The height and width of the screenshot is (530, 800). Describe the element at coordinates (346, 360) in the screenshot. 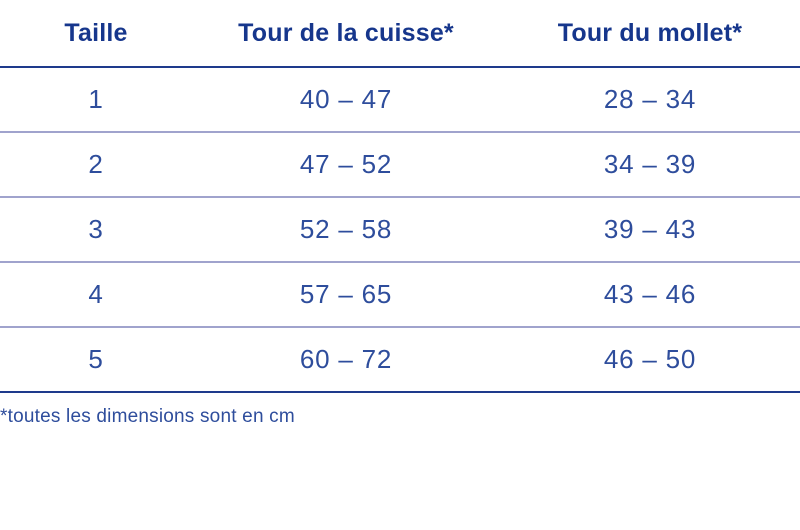

I see `cuisse-cell: 60 – 72` at that location.